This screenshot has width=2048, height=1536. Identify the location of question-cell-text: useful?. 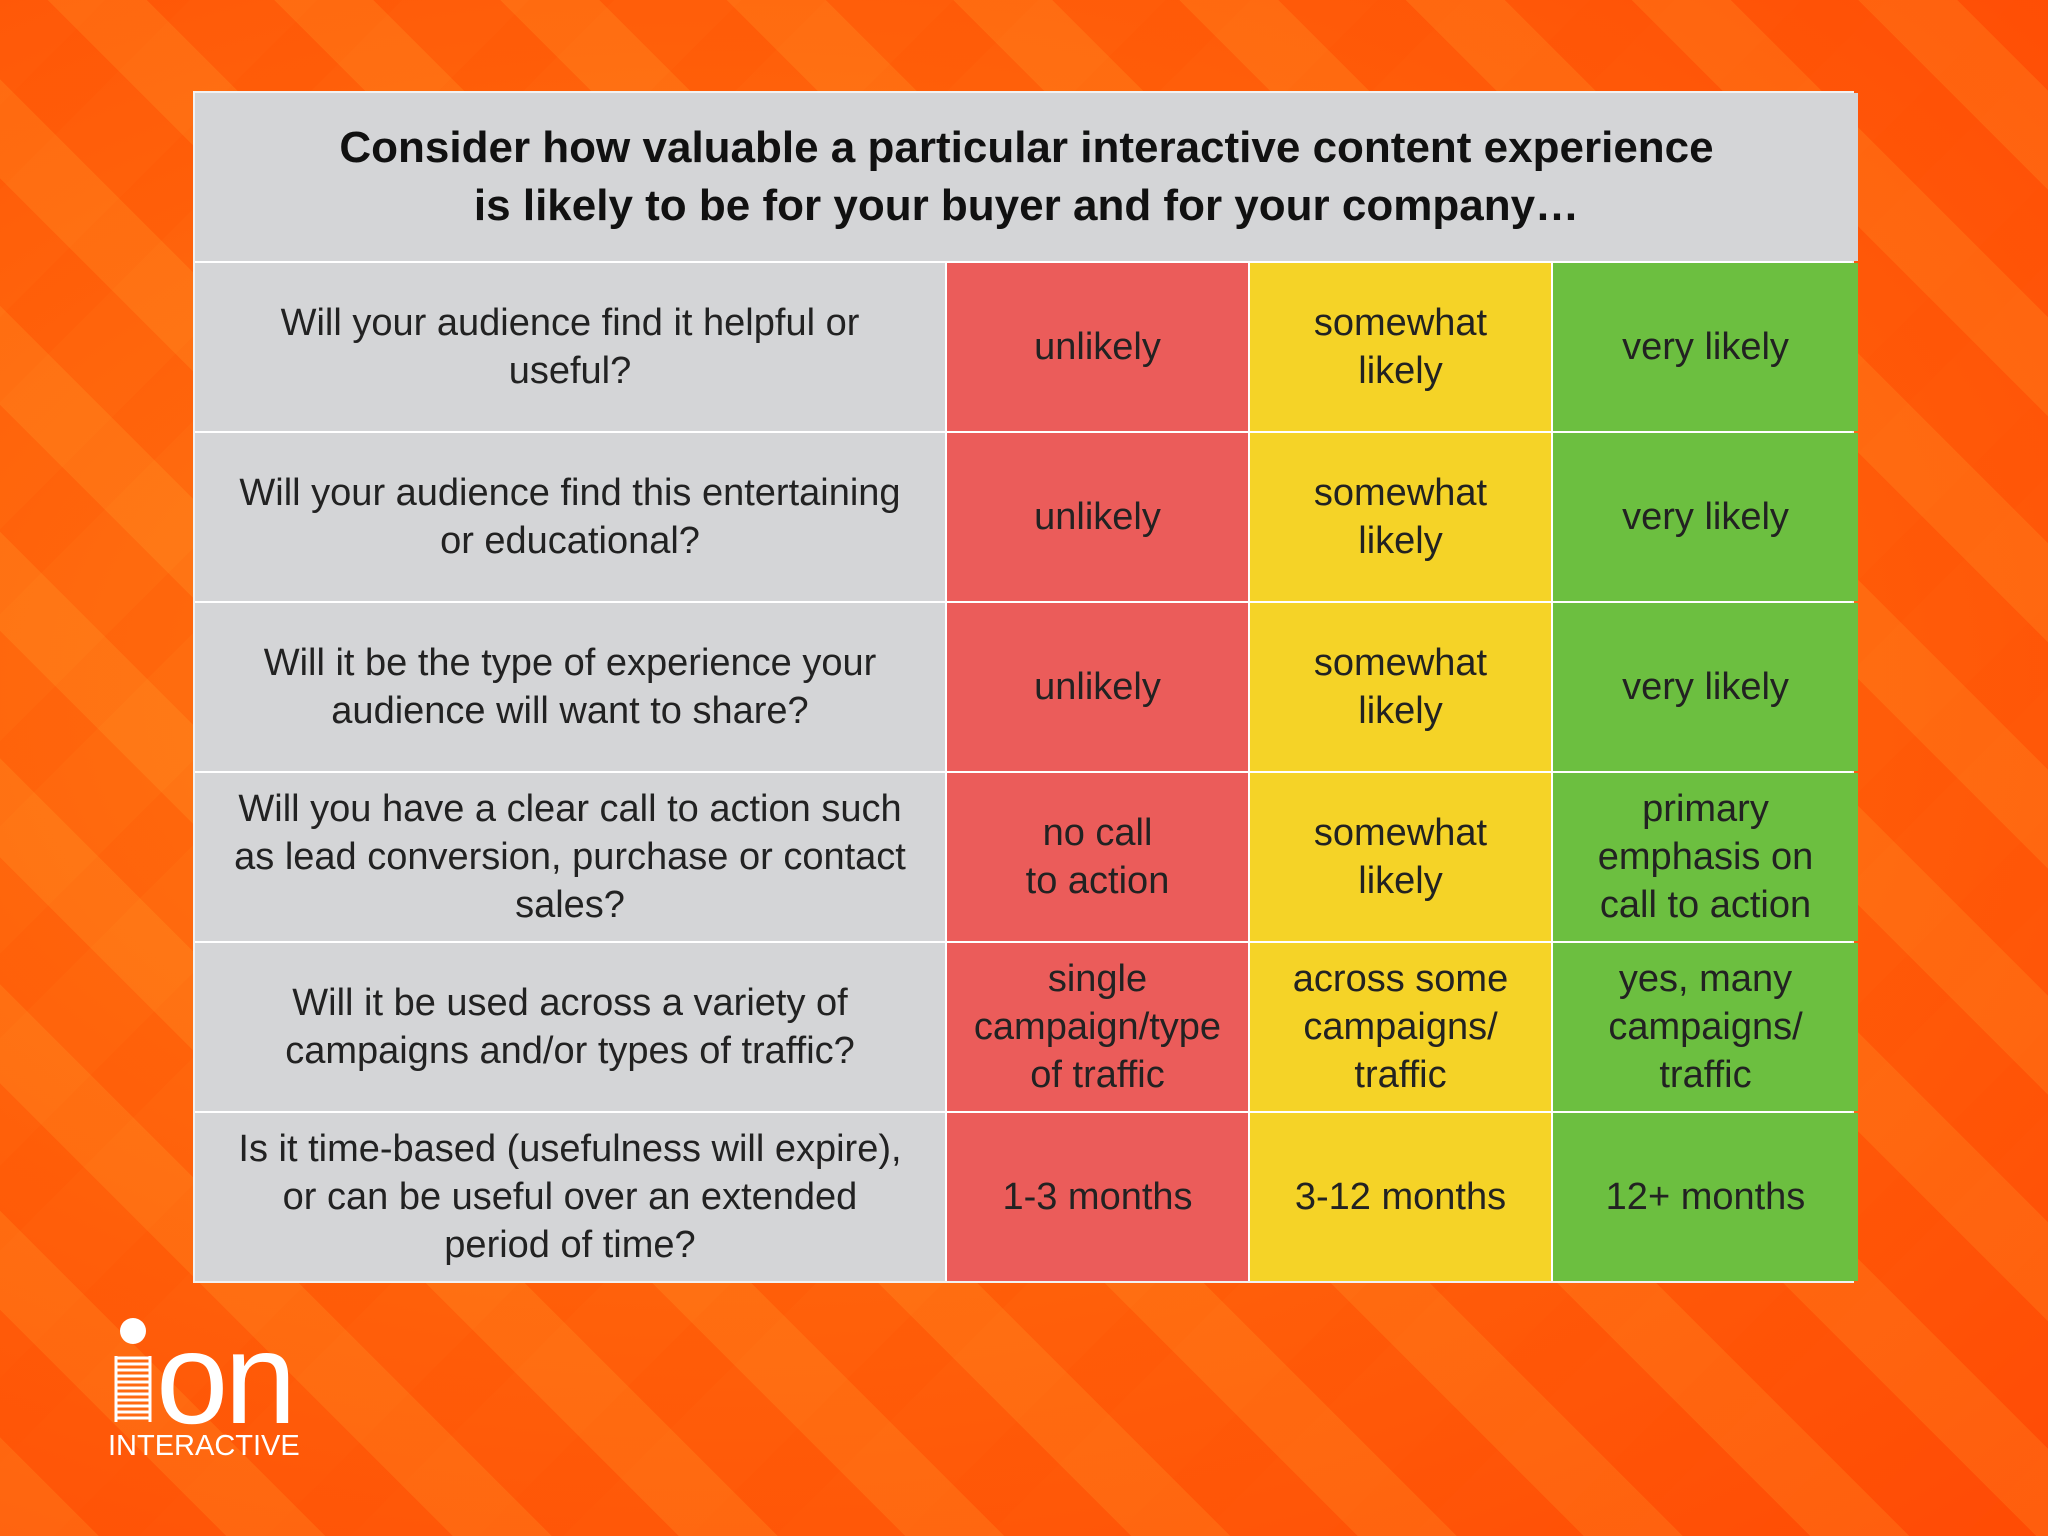
(570, 371).